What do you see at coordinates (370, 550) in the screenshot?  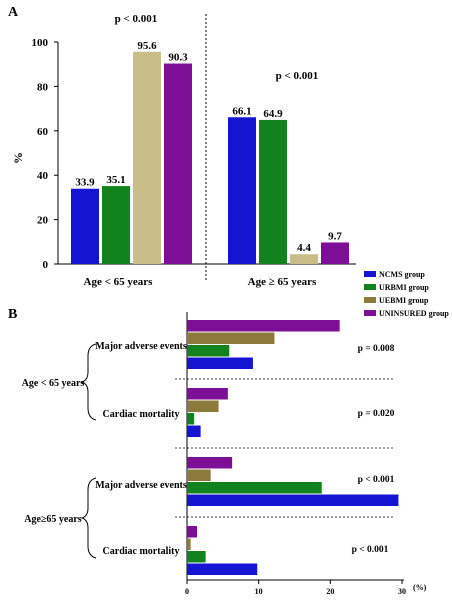 I see `panel-b-p-value-3: p < 0.001` at bounding box center [370, 550].